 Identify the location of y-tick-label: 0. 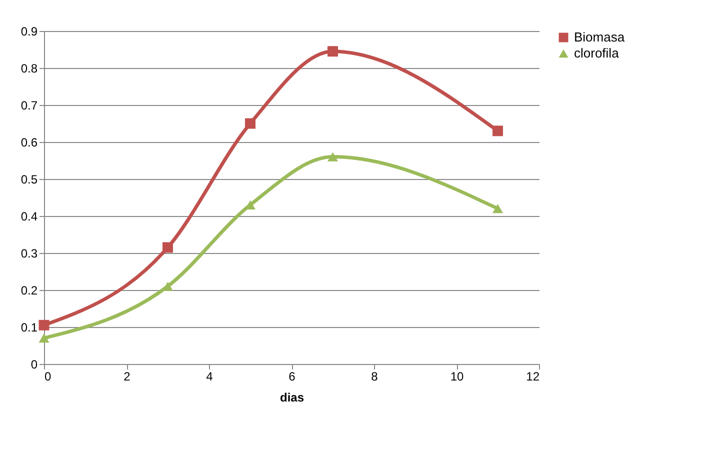
(34, 365).